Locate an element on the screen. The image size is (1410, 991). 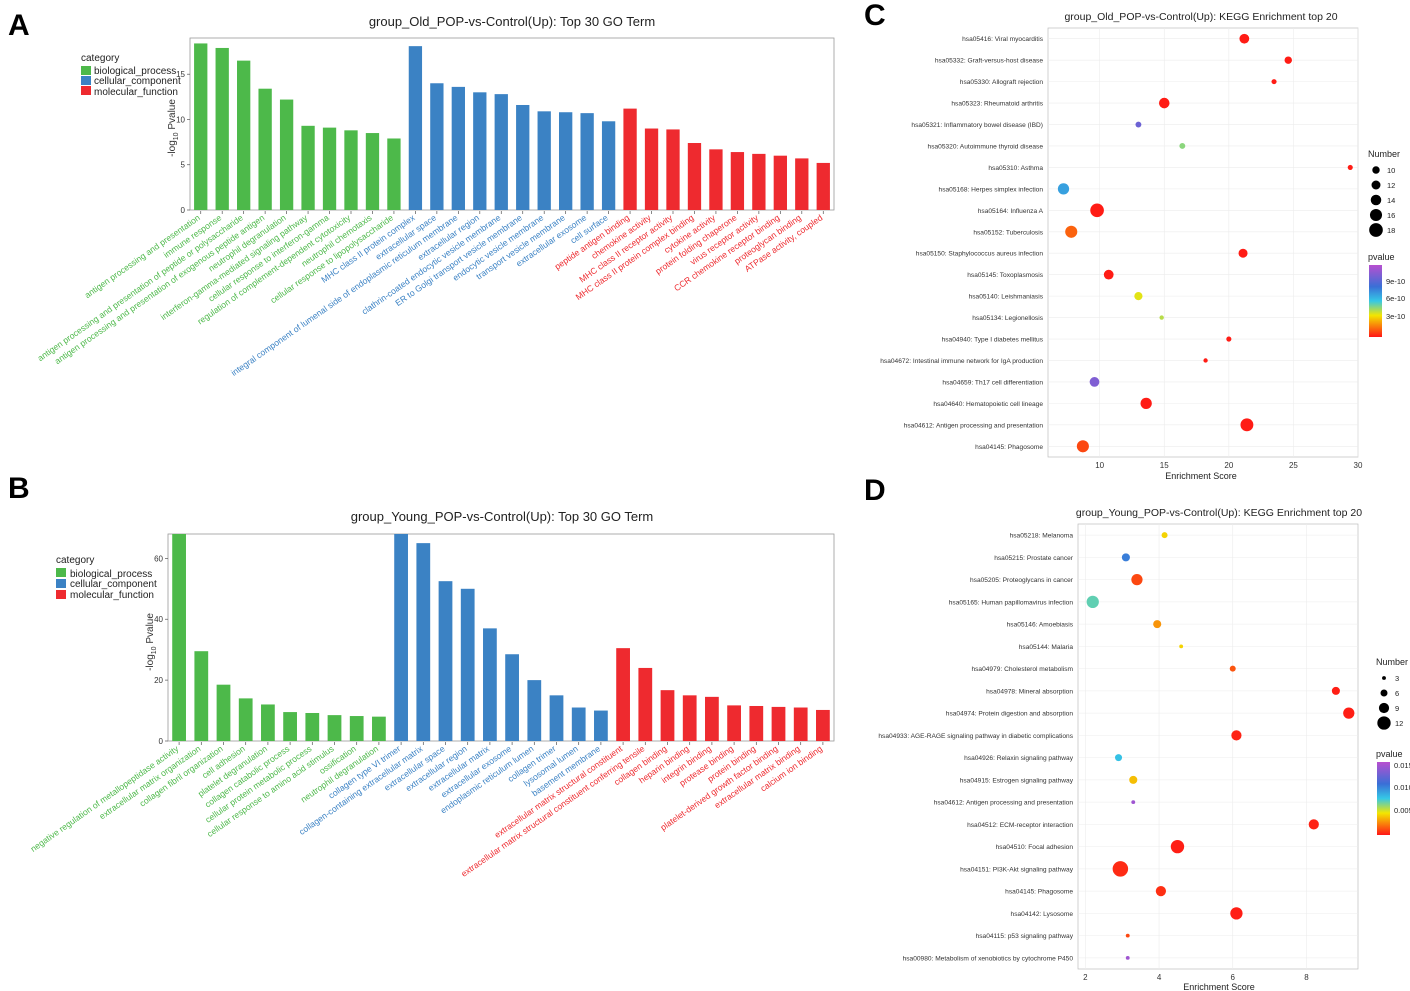
x-tick-label: extracellular matrix organization is located at coordinates (149, 782).